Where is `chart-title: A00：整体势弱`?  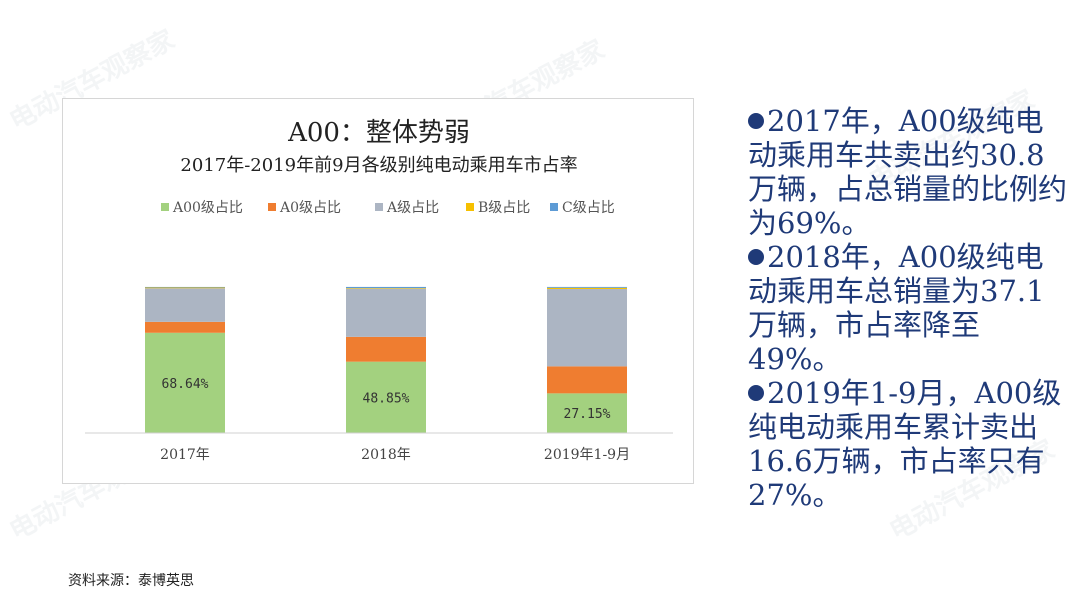
chart-title: A00：整体势弱 is located at coordinates (378, 133).